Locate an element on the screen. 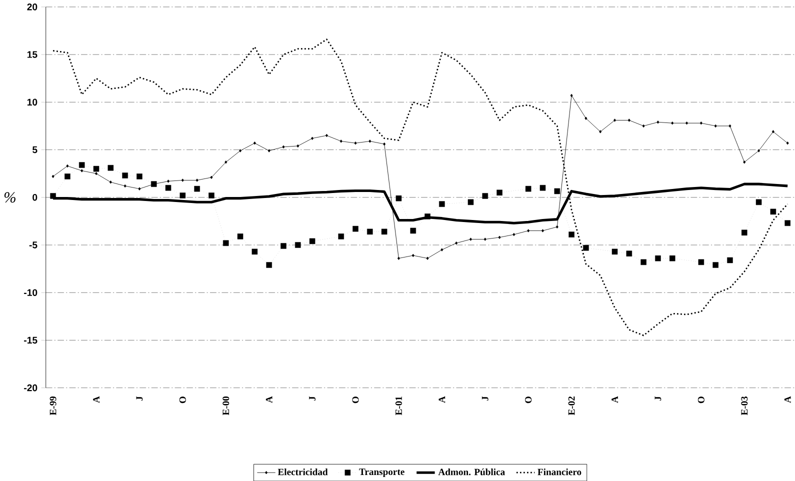 Image resolution: width=795 pixels, height=481 pixels. y-tick-label: 15 is located at coordinates (32, 54).